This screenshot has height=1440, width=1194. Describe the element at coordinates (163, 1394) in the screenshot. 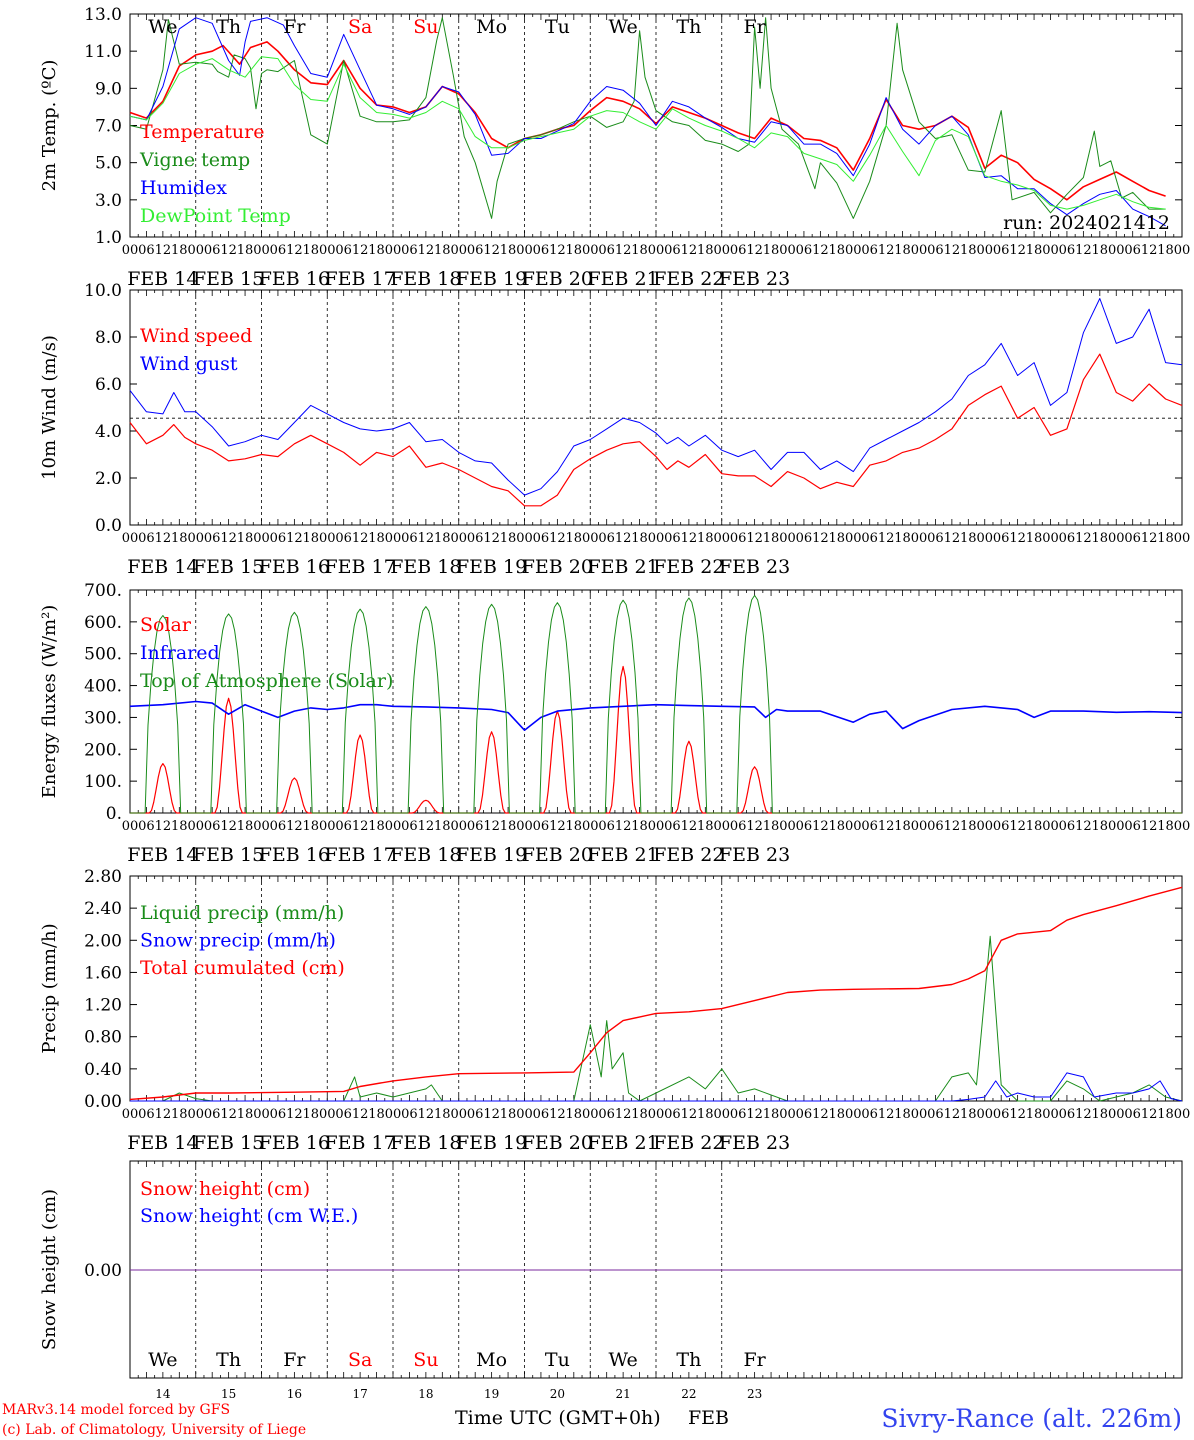

I see `day-number-label: 14` at that location.